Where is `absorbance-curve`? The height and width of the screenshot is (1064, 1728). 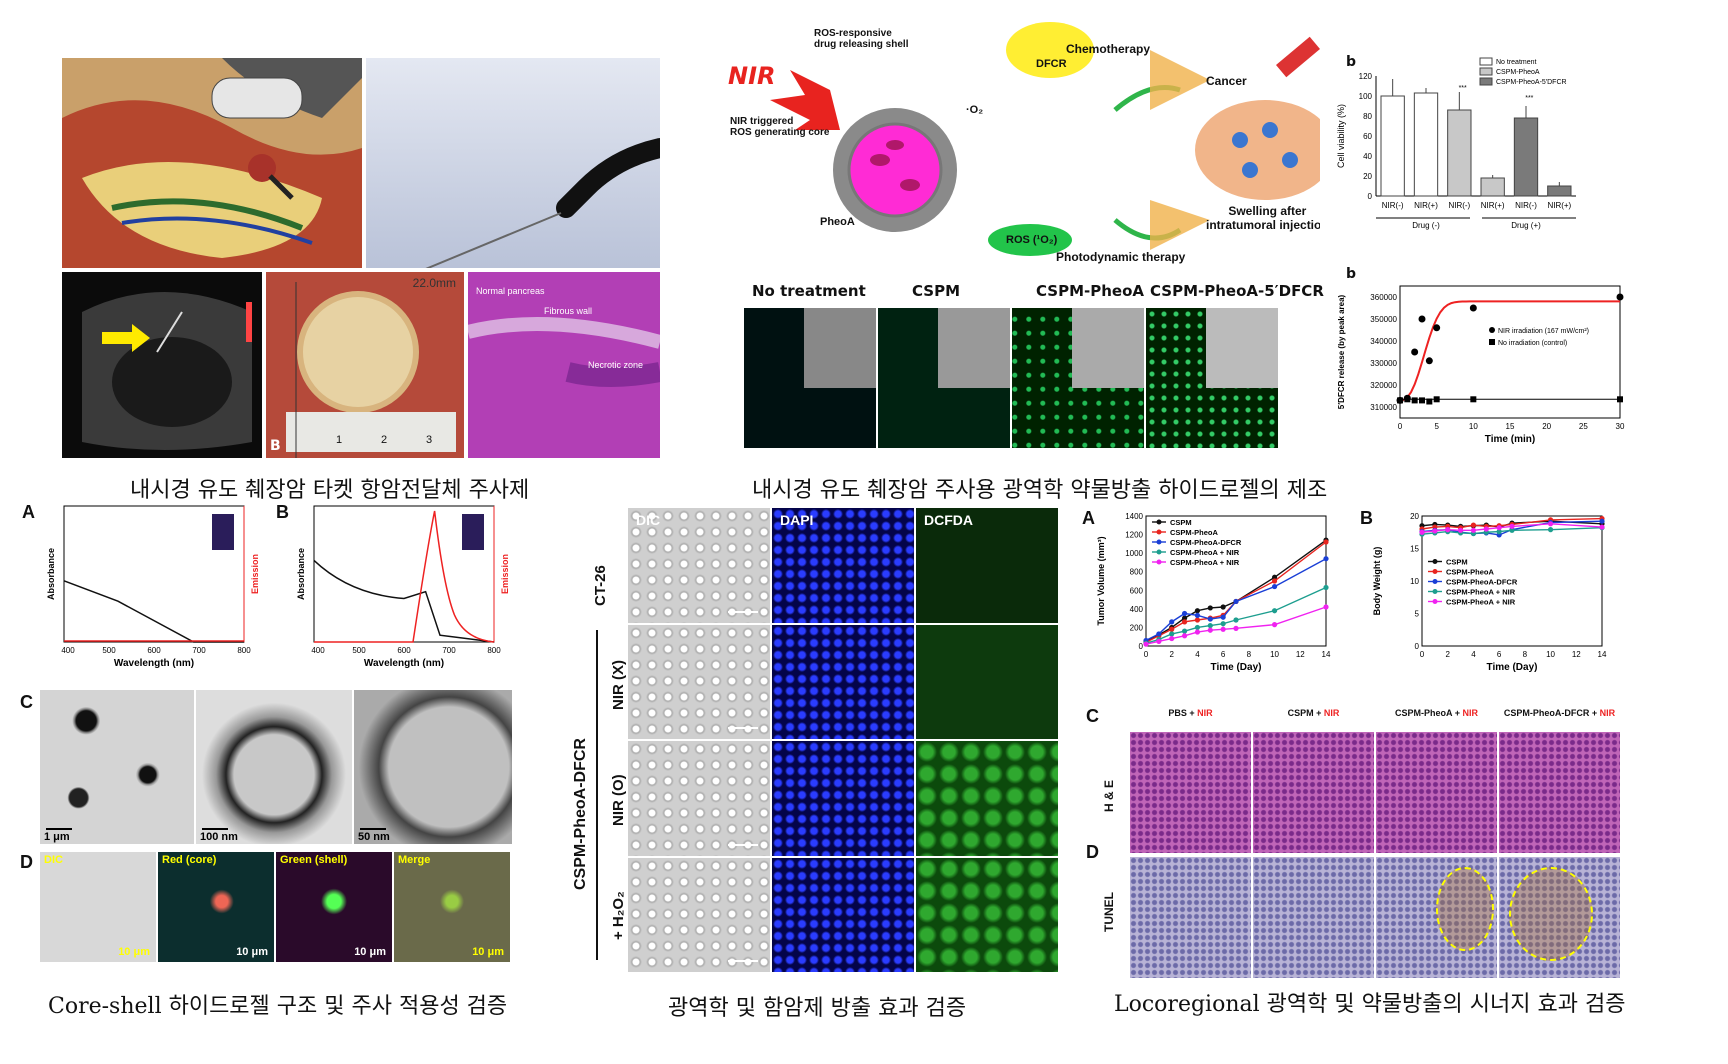 absorbance-curve is located at coordinates (404, 601).